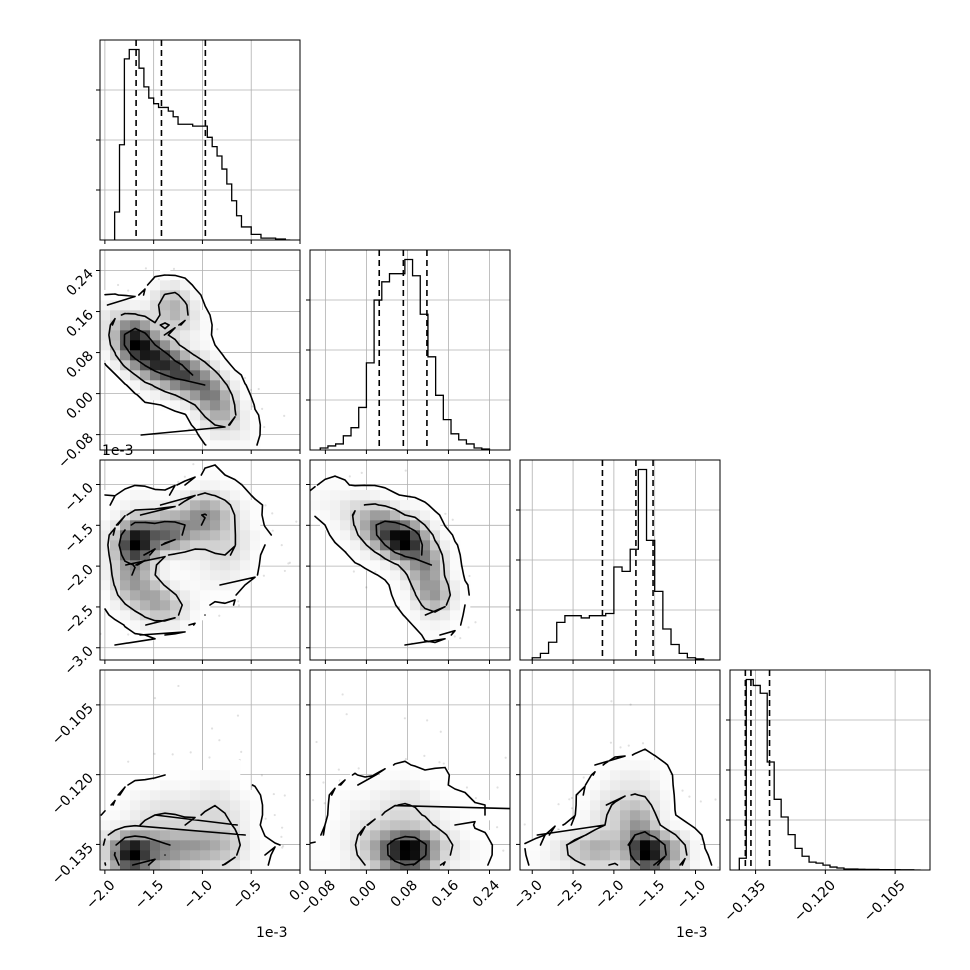 The image size is (970, 970). I want to click on density-fill, so click(390, 560).